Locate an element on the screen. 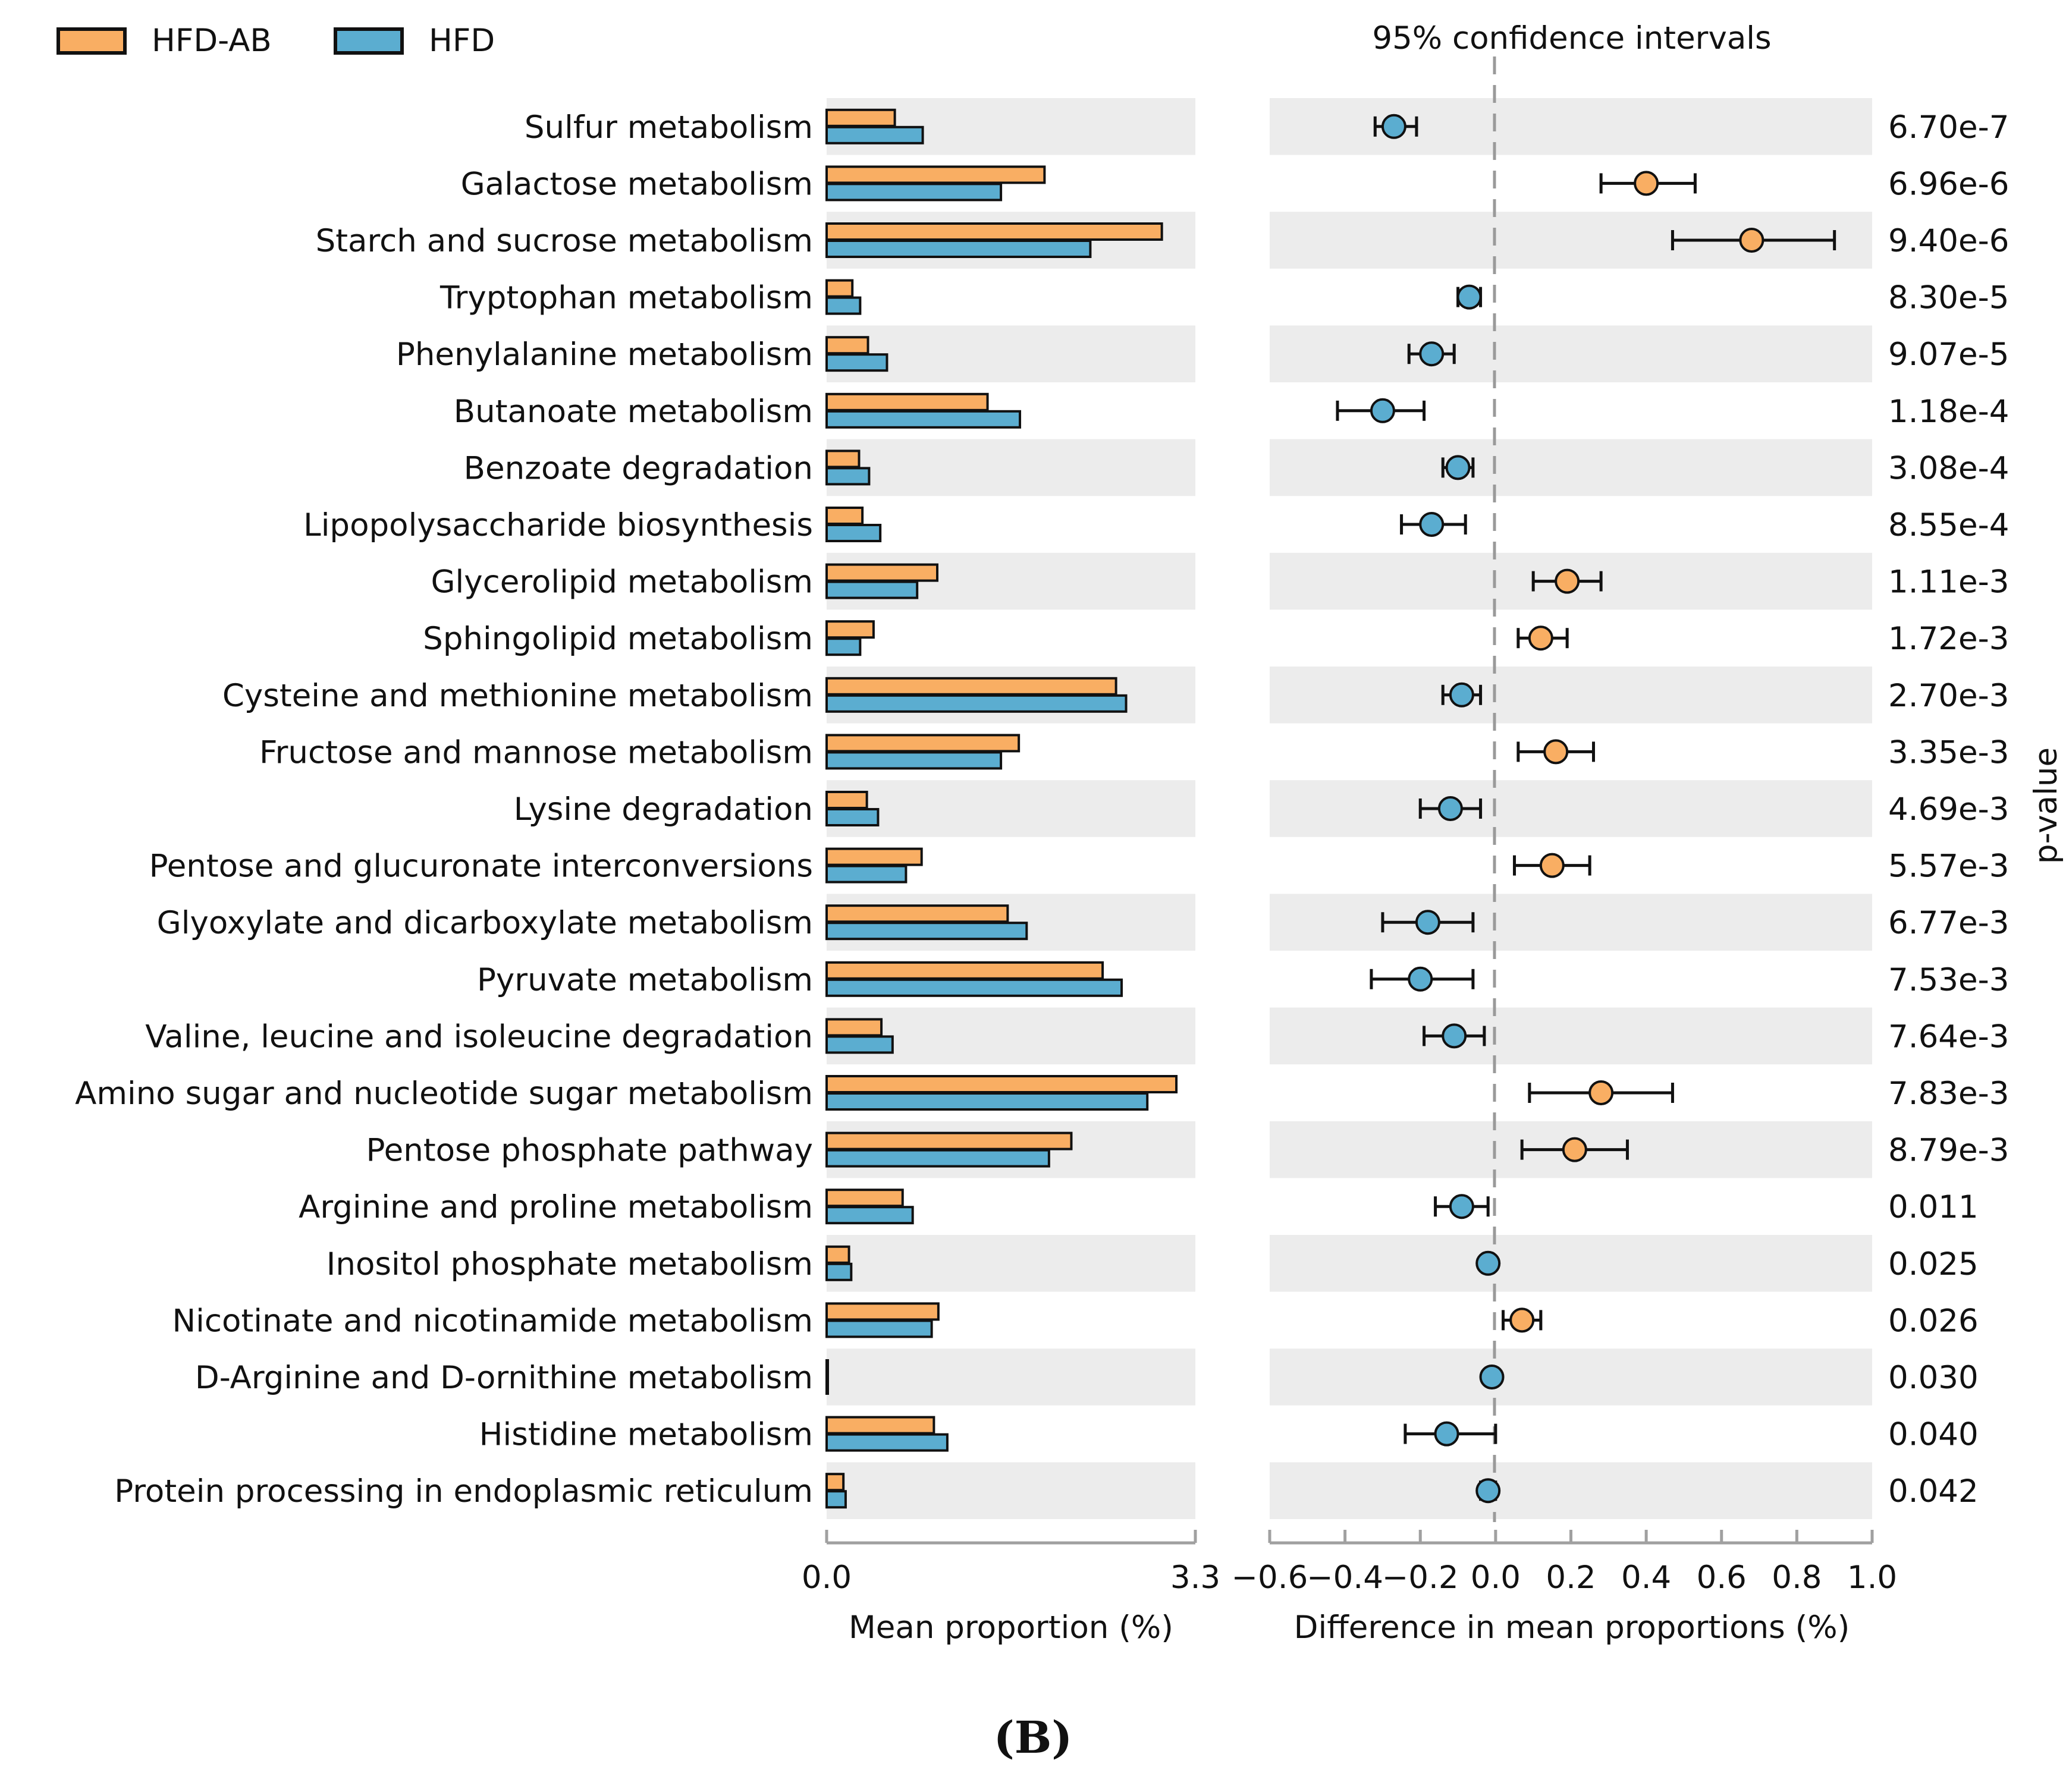 This screenshot has height=1792, width=2066. p-value-galactose-metabolism: 6.96e-6 is located at coordinates (1948, 184).